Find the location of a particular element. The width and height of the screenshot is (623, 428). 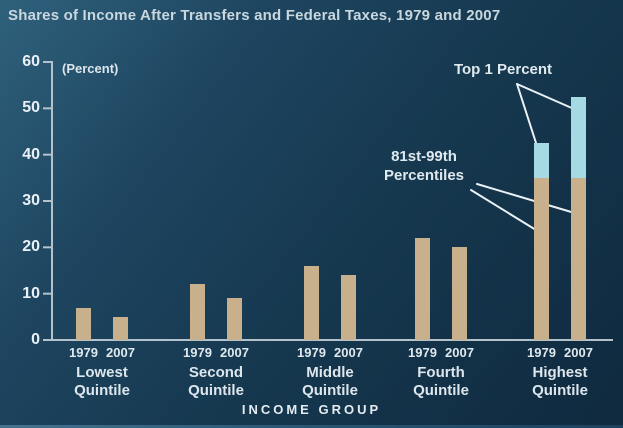

group-label-lowest-quintile-line1: Lowest is located at coordinates (102, 372).